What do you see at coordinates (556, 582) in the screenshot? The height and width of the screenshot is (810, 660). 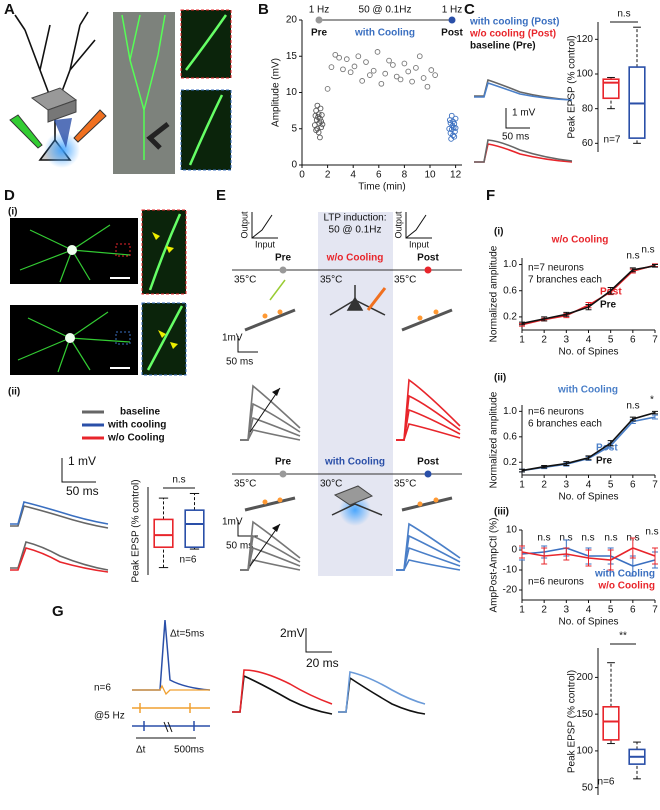 I see `annotation: n=6 neurons` at bounding box center [556, 582].